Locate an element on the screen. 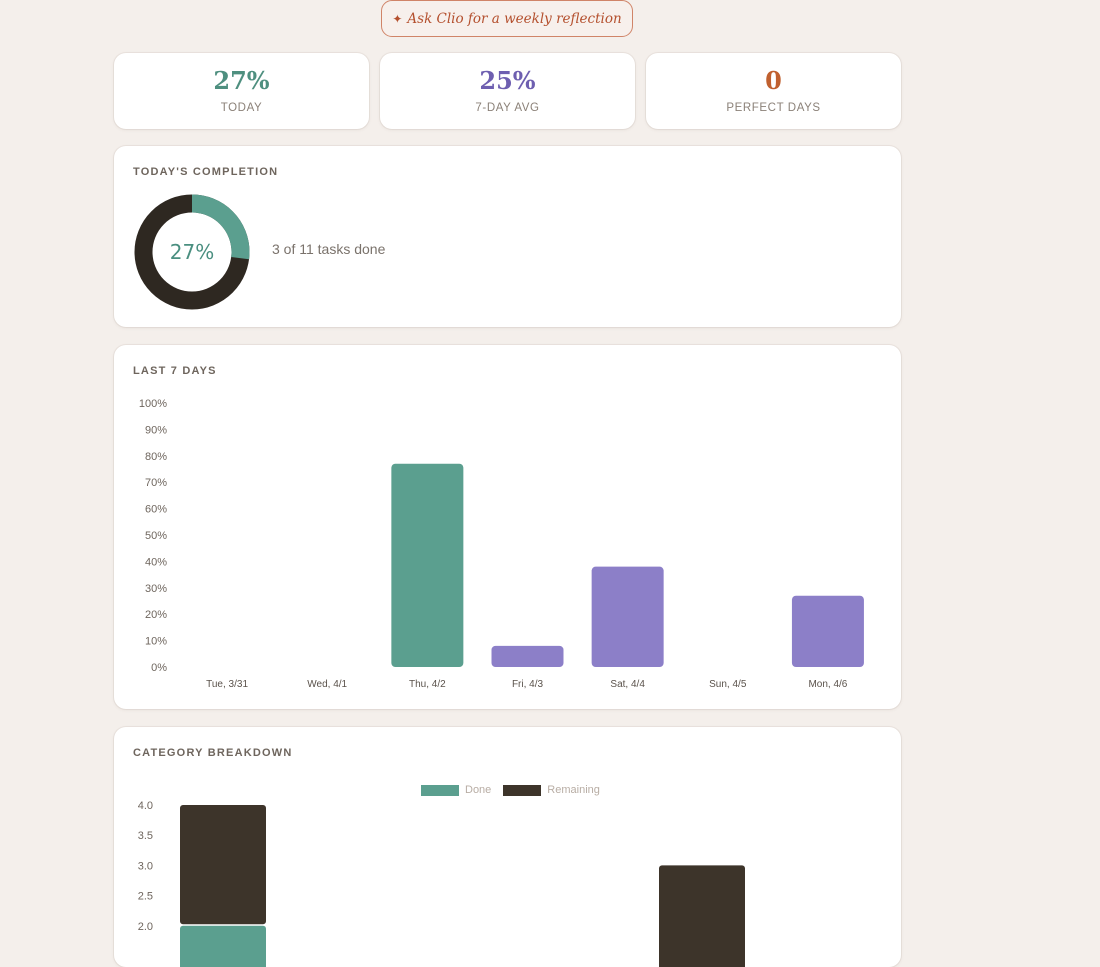 The image size is (1100, 967). x-tick-label: Sun, 4/5 is located at coordinates (728, 684).